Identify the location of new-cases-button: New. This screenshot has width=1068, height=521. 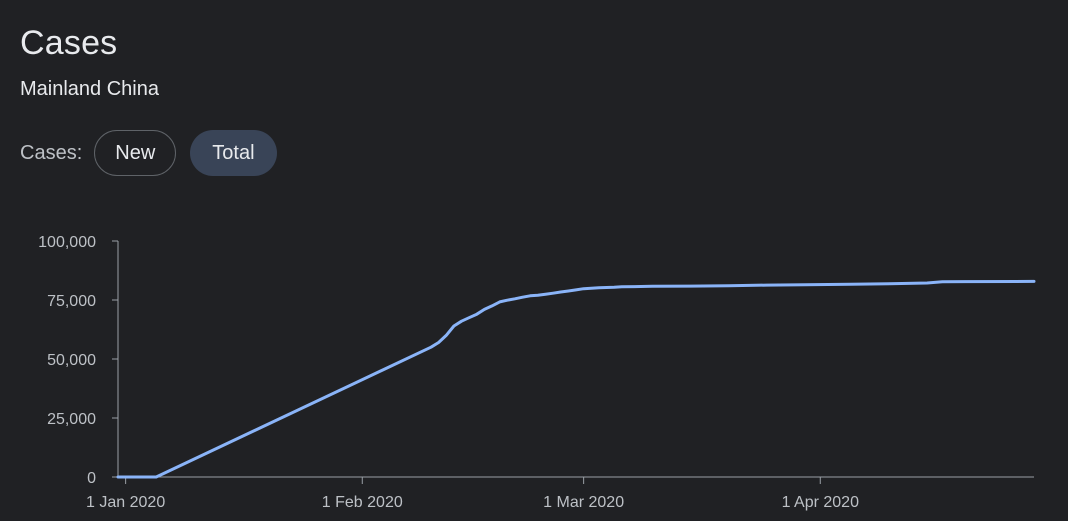
(135, 153).